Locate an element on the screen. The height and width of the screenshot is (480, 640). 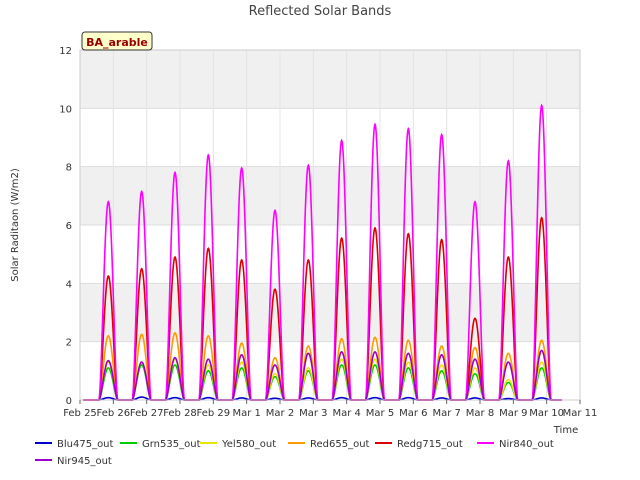
y-tick-label: 4 is located at coordinates (69, 284).